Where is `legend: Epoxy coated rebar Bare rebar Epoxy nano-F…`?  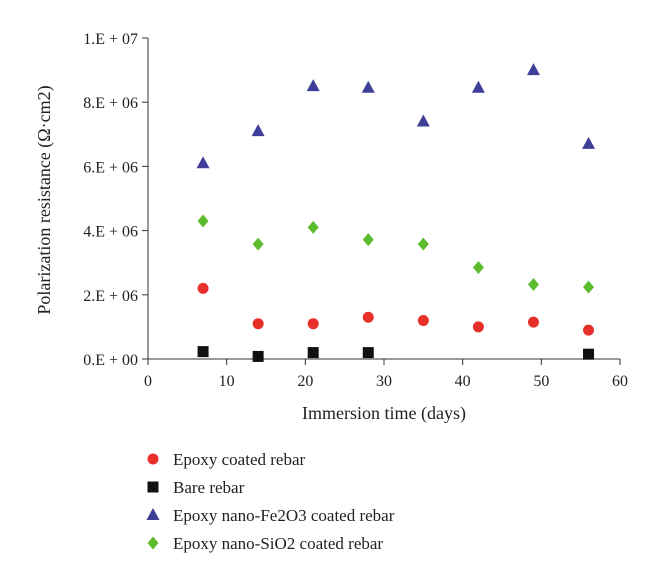
legend: Epoxy coated rebar Bare rebar Epoxy nano-F… is located at coordinates (270, 501).